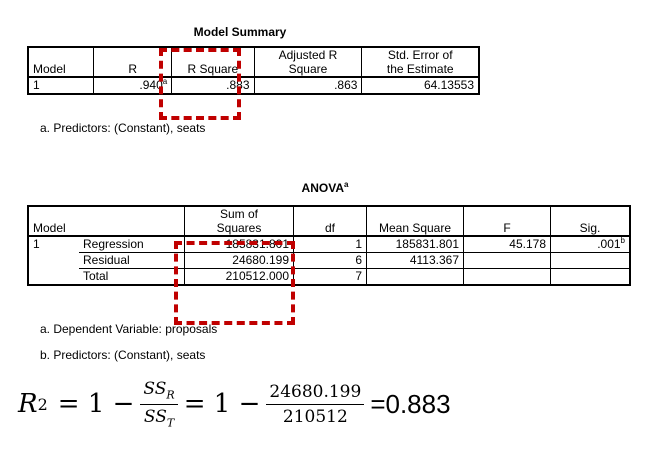 The image size is (647, 455). I want to click on anova-footnote-a: a. Dependent Variable: proposals, so click(128, 329).